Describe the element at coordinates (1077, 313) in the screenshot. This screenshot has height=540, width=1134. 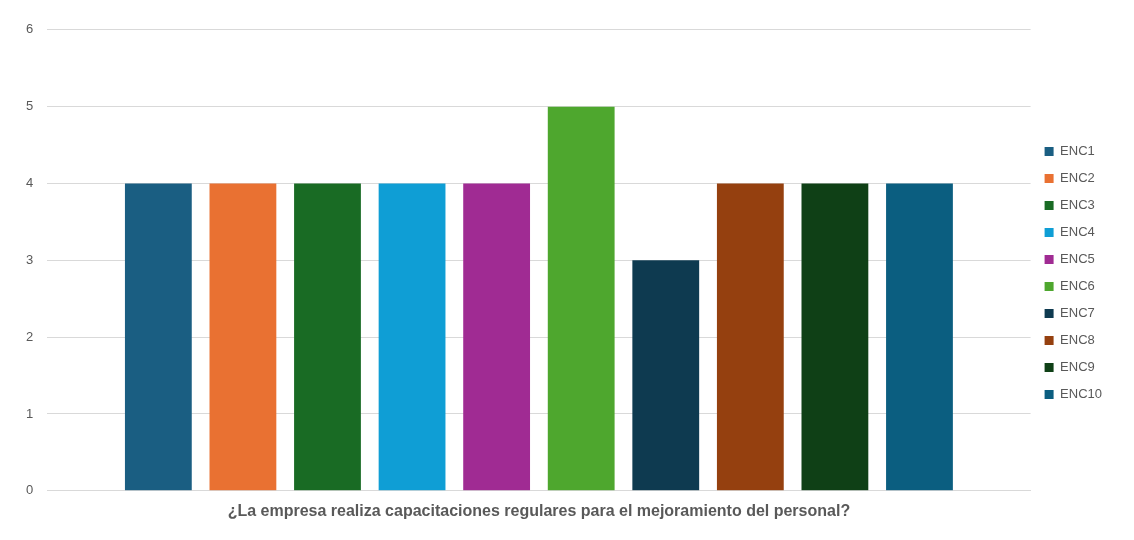
I see `legend-label: ENC7` at that location.